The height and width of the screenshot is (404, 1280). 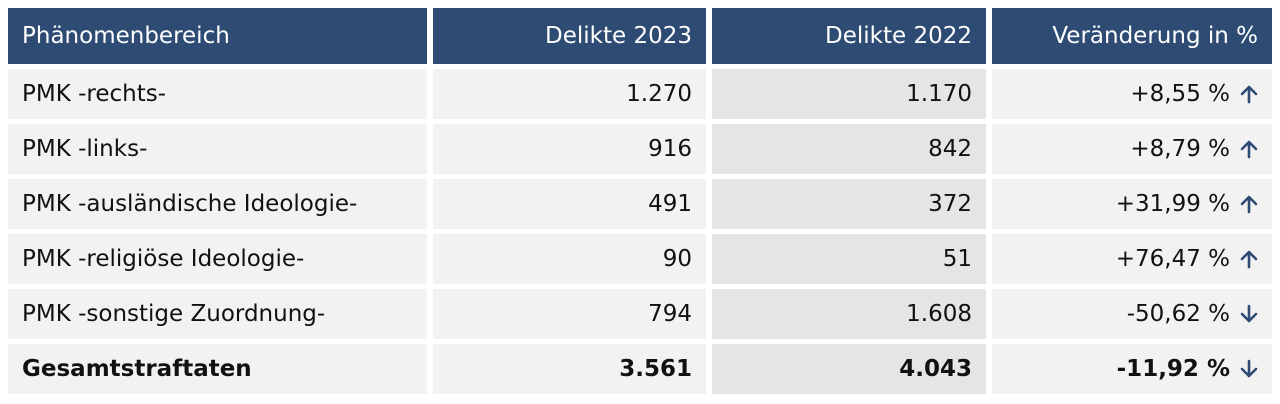 What do you see at coordinates (957, 259) in the screenshot?
I see `cell-text: 51` at bounding box center [957, 259].